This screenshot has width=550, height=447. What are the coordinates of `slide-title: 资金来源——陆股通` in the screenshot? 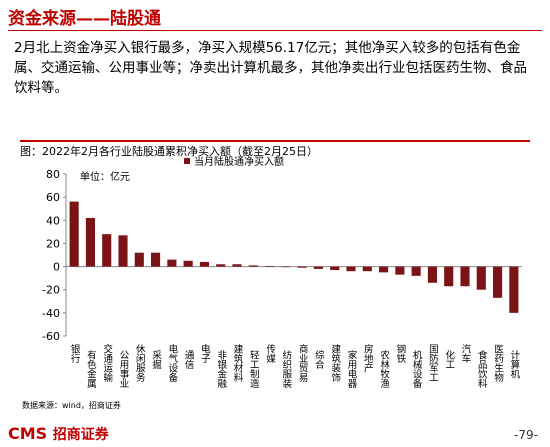 It's located at (84, 19).